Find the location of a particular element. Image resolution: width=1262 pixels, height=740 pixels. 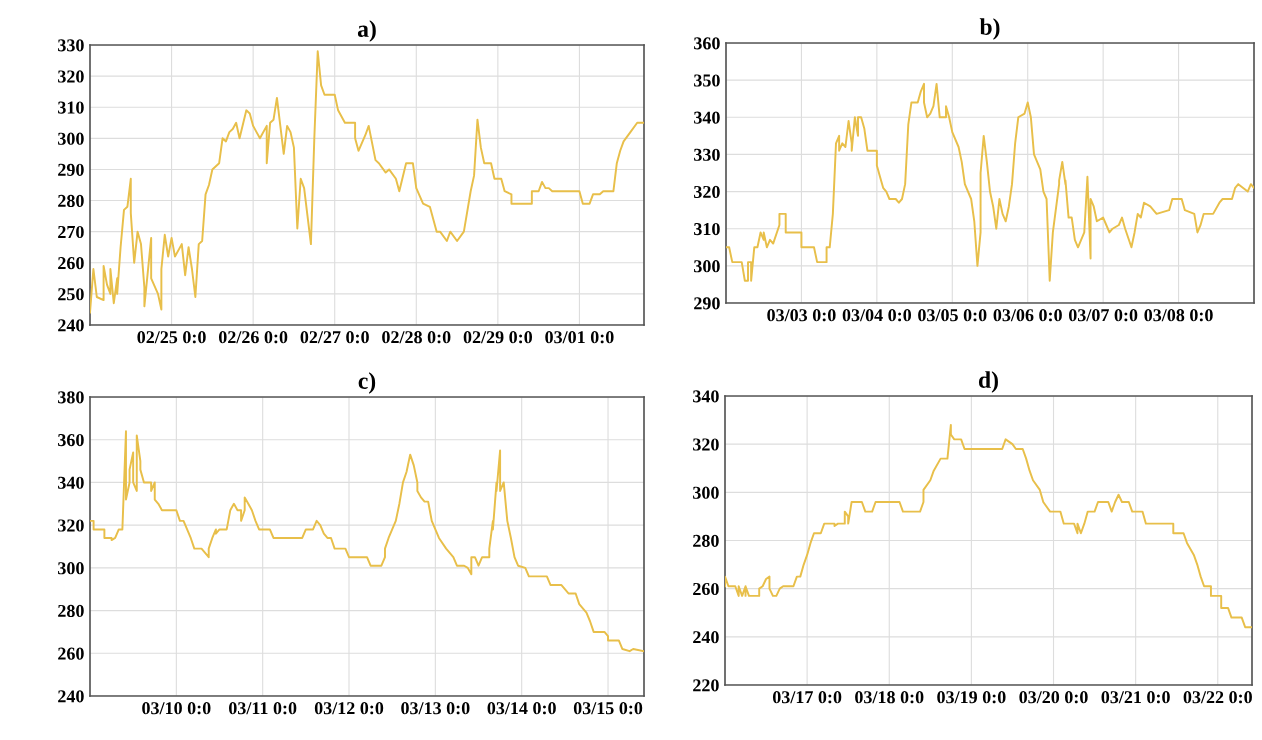

x-tick-label: 03/06 0:0 is located at coordinates (1027, 315).